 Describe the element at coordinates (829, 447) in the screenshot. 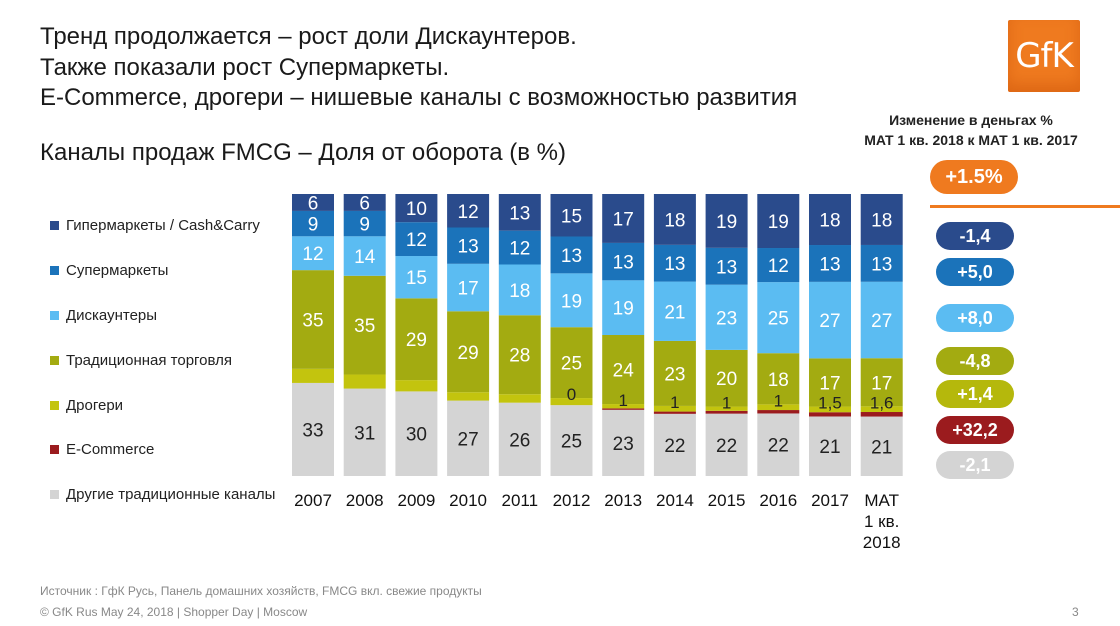

I see `data-label-other: 21` at that location.